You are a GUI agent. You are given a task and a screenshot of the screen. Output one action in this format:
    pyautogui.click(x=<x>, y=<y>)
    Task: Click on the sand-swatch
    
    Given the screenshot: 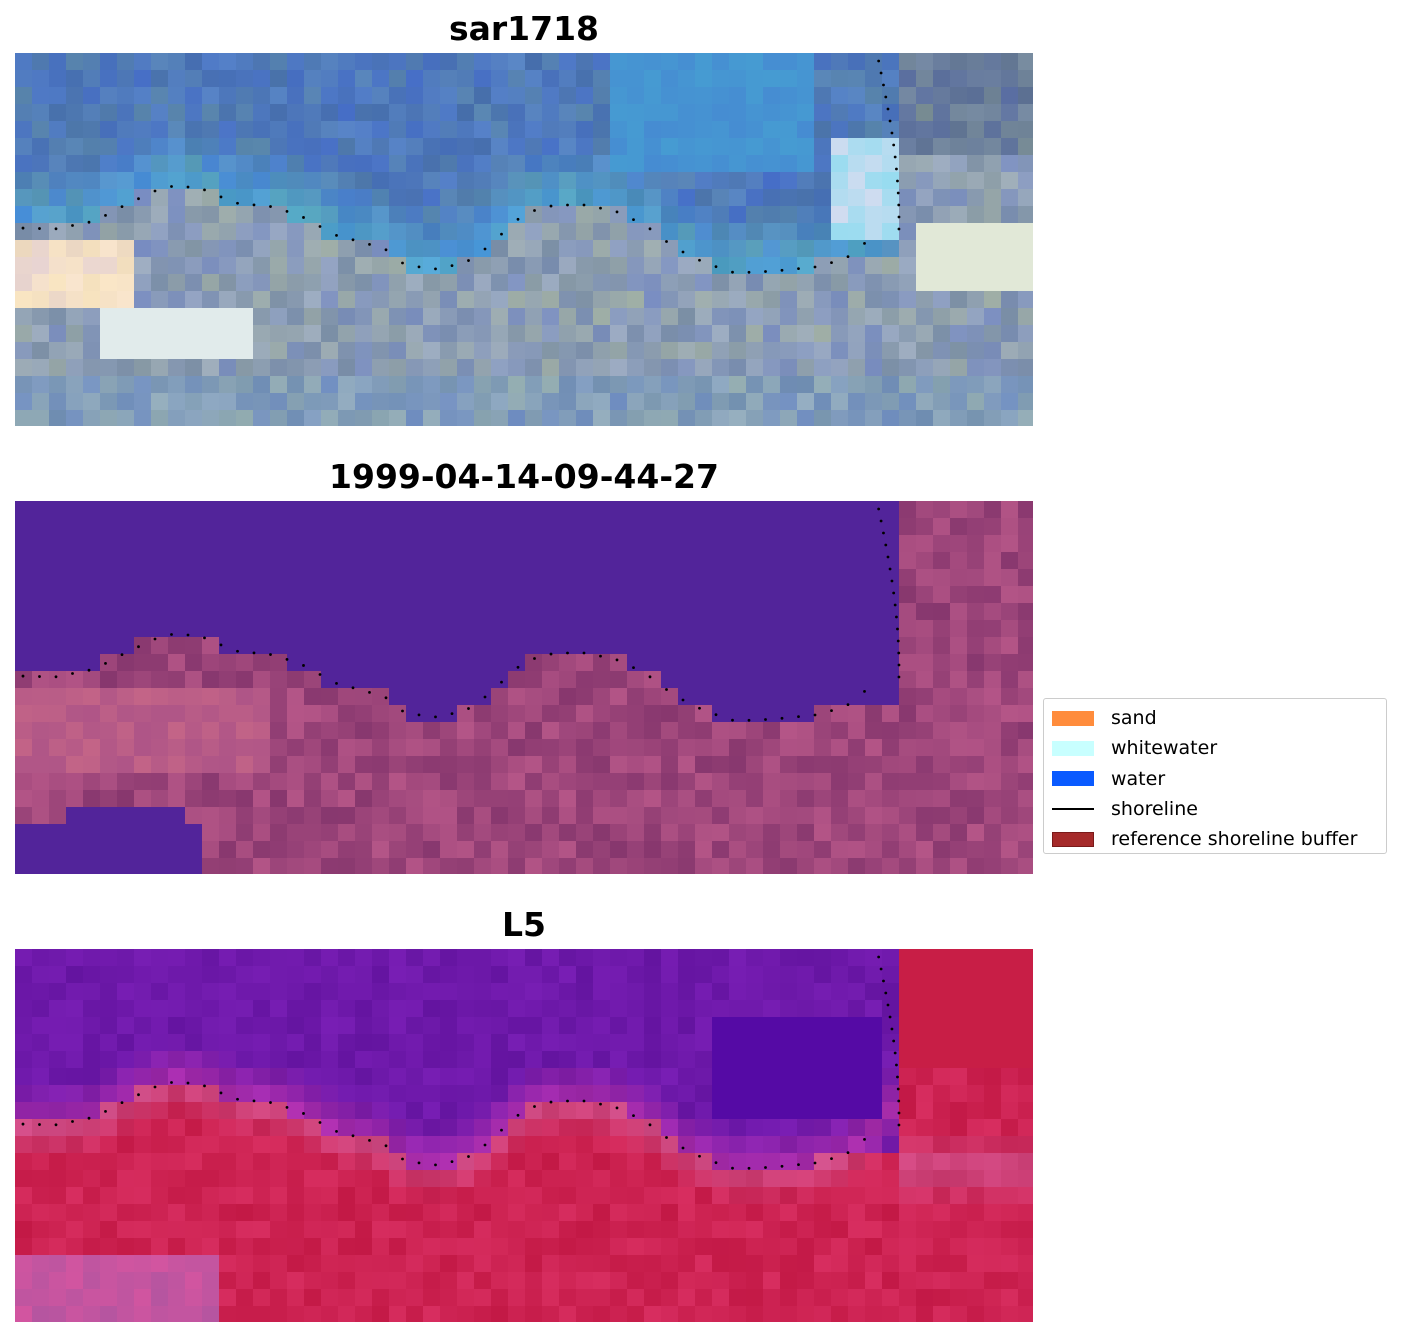 What is the action you would take?
    pyautogui.click(x=1073, y=718)
    